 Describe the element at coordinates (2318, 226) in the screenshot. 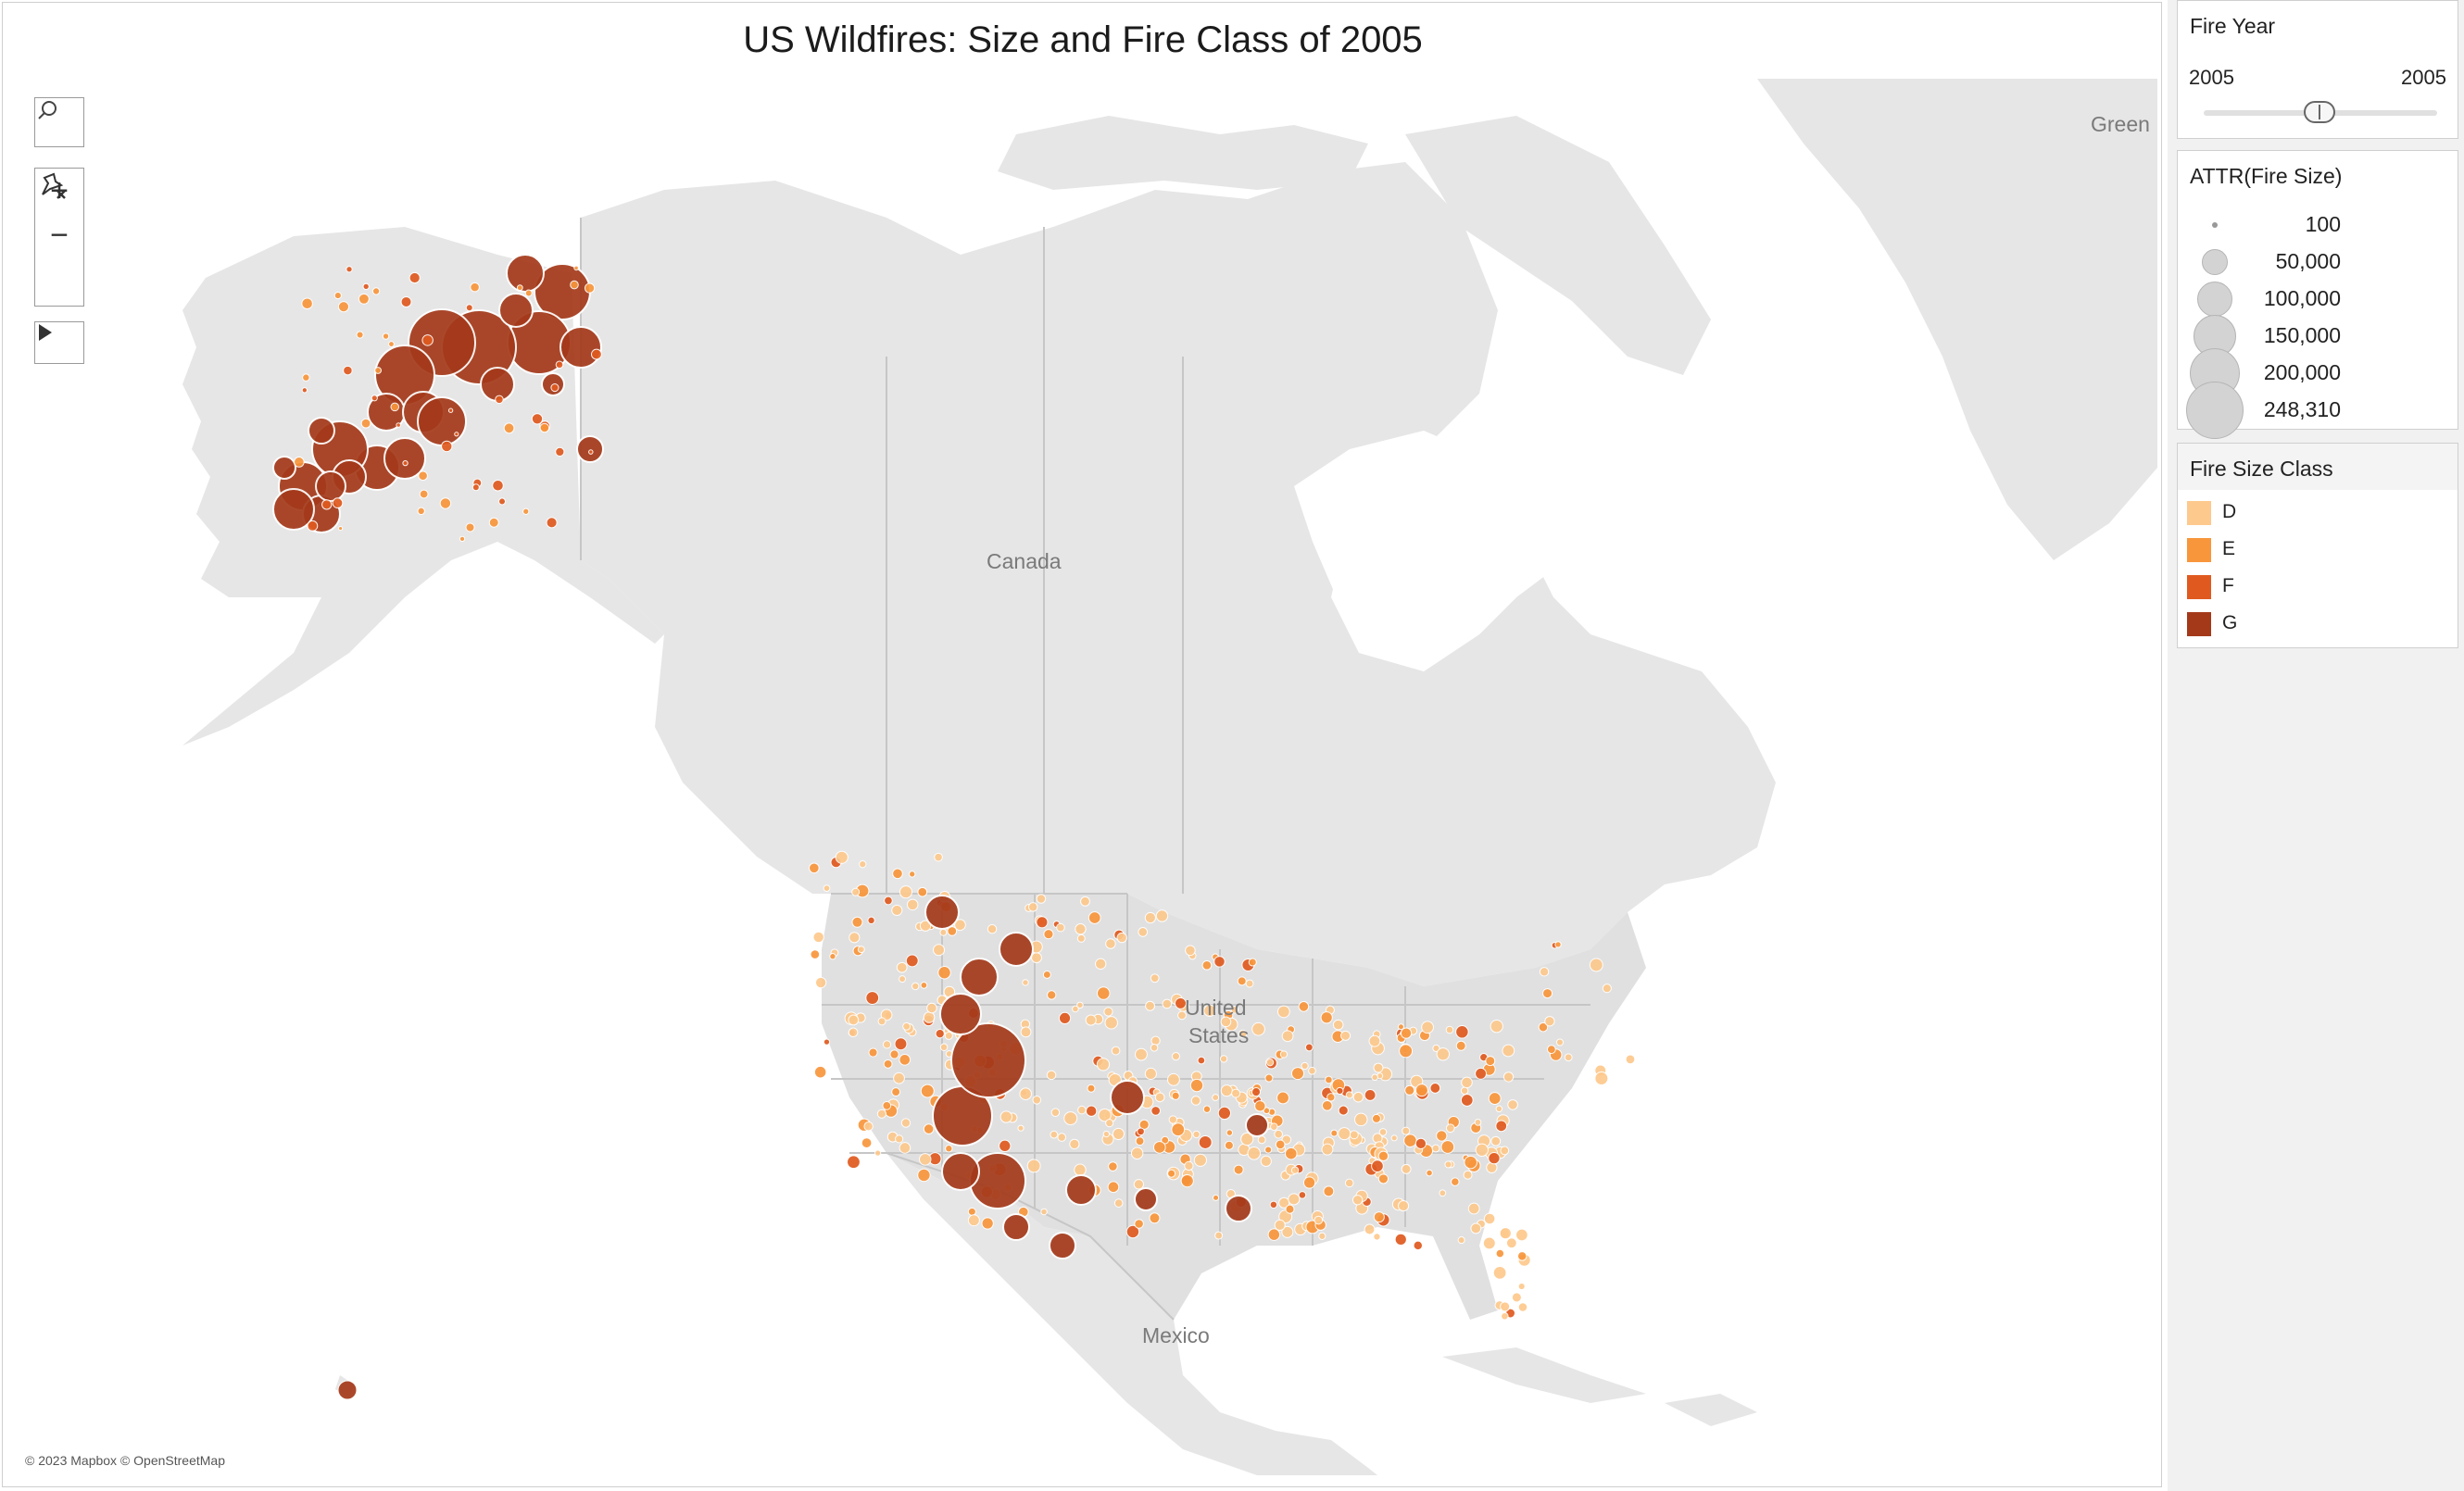

I see `size-legend-item: 100` at that location.